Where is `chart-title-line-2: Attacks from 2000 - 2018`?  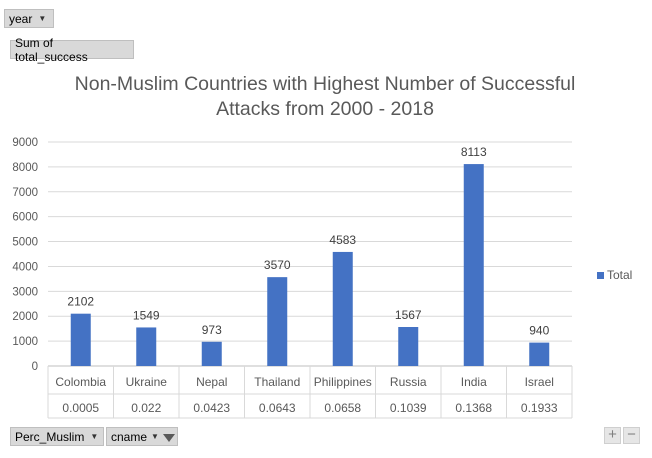
chart-title-line-2: Attacks from 2000 - 2018 is located at coordinates (325, 109).